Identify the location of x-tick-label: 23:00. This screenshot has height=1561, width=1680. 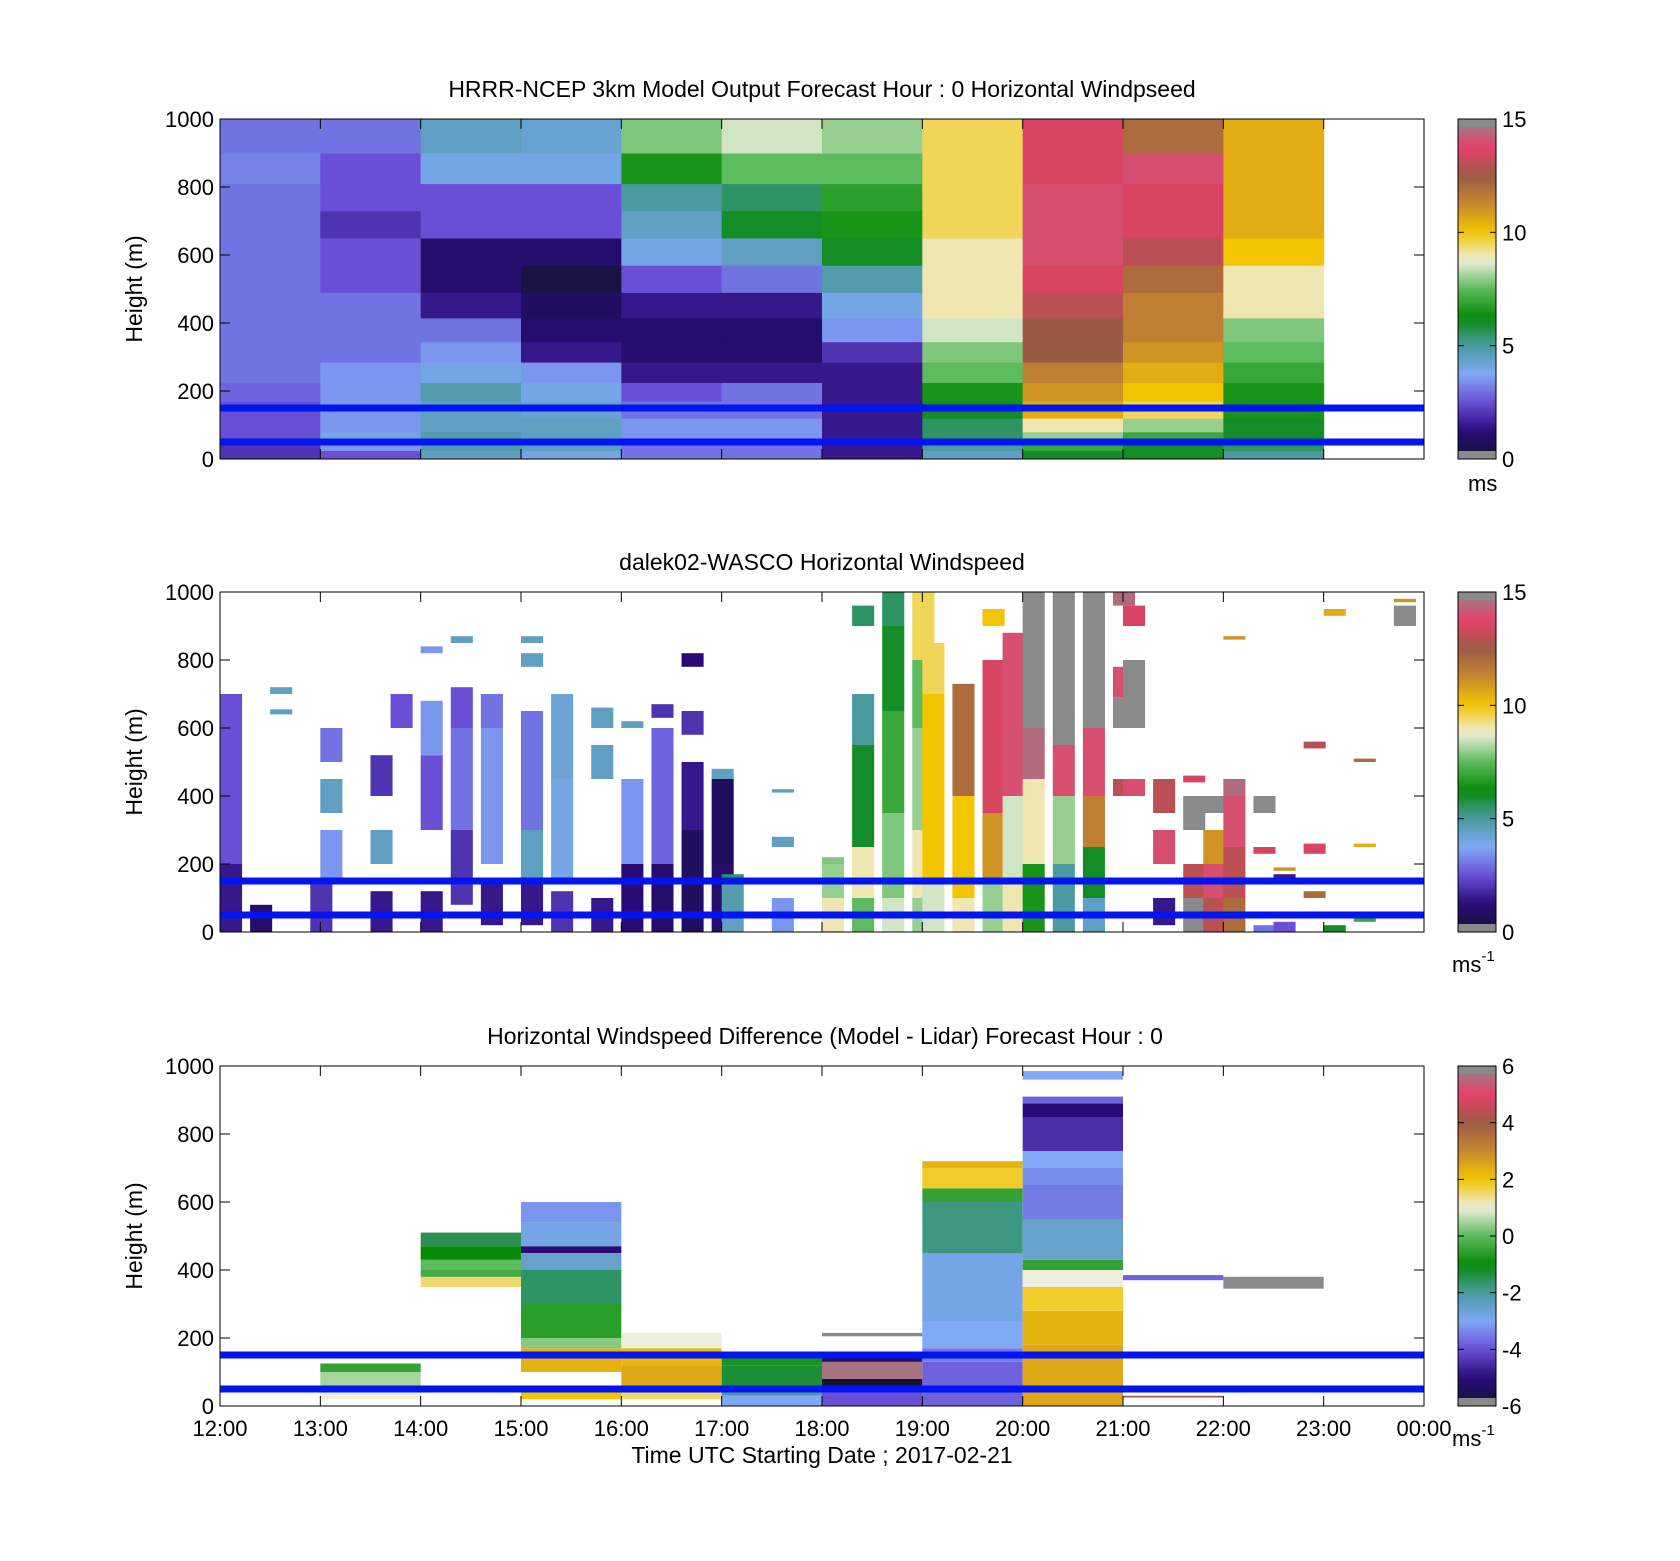
(1323, 1428).